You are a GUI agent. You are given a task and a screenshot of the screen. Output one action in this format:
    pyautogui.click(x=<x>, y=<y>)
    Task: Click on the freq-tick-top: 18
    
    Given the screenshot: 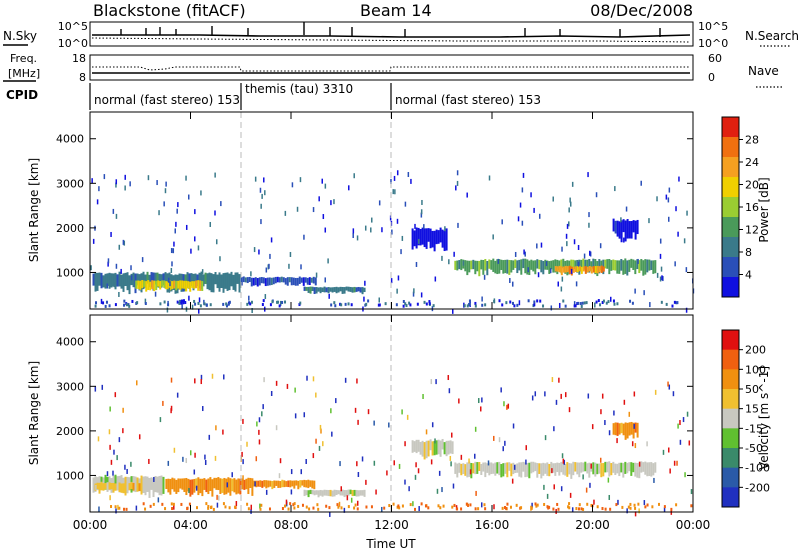 What is the action you would take?
    pyautogui.click(x=79, y=58)
    